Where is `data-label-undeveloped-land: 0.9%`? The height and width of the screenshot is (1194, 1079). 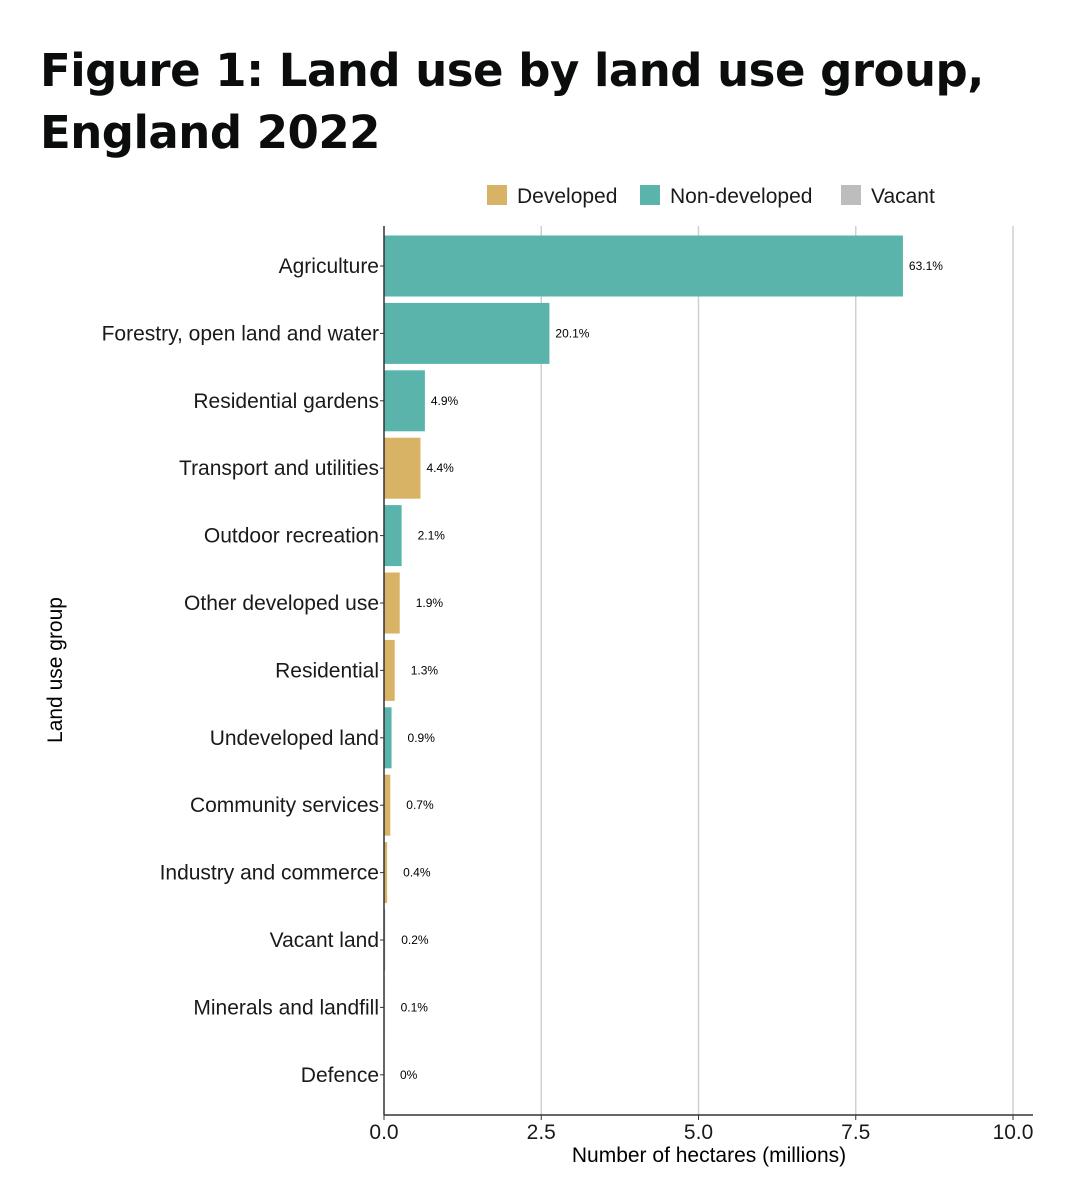
data-label-undeveloped-land: 0.9% is located at coordinates (422, 738).